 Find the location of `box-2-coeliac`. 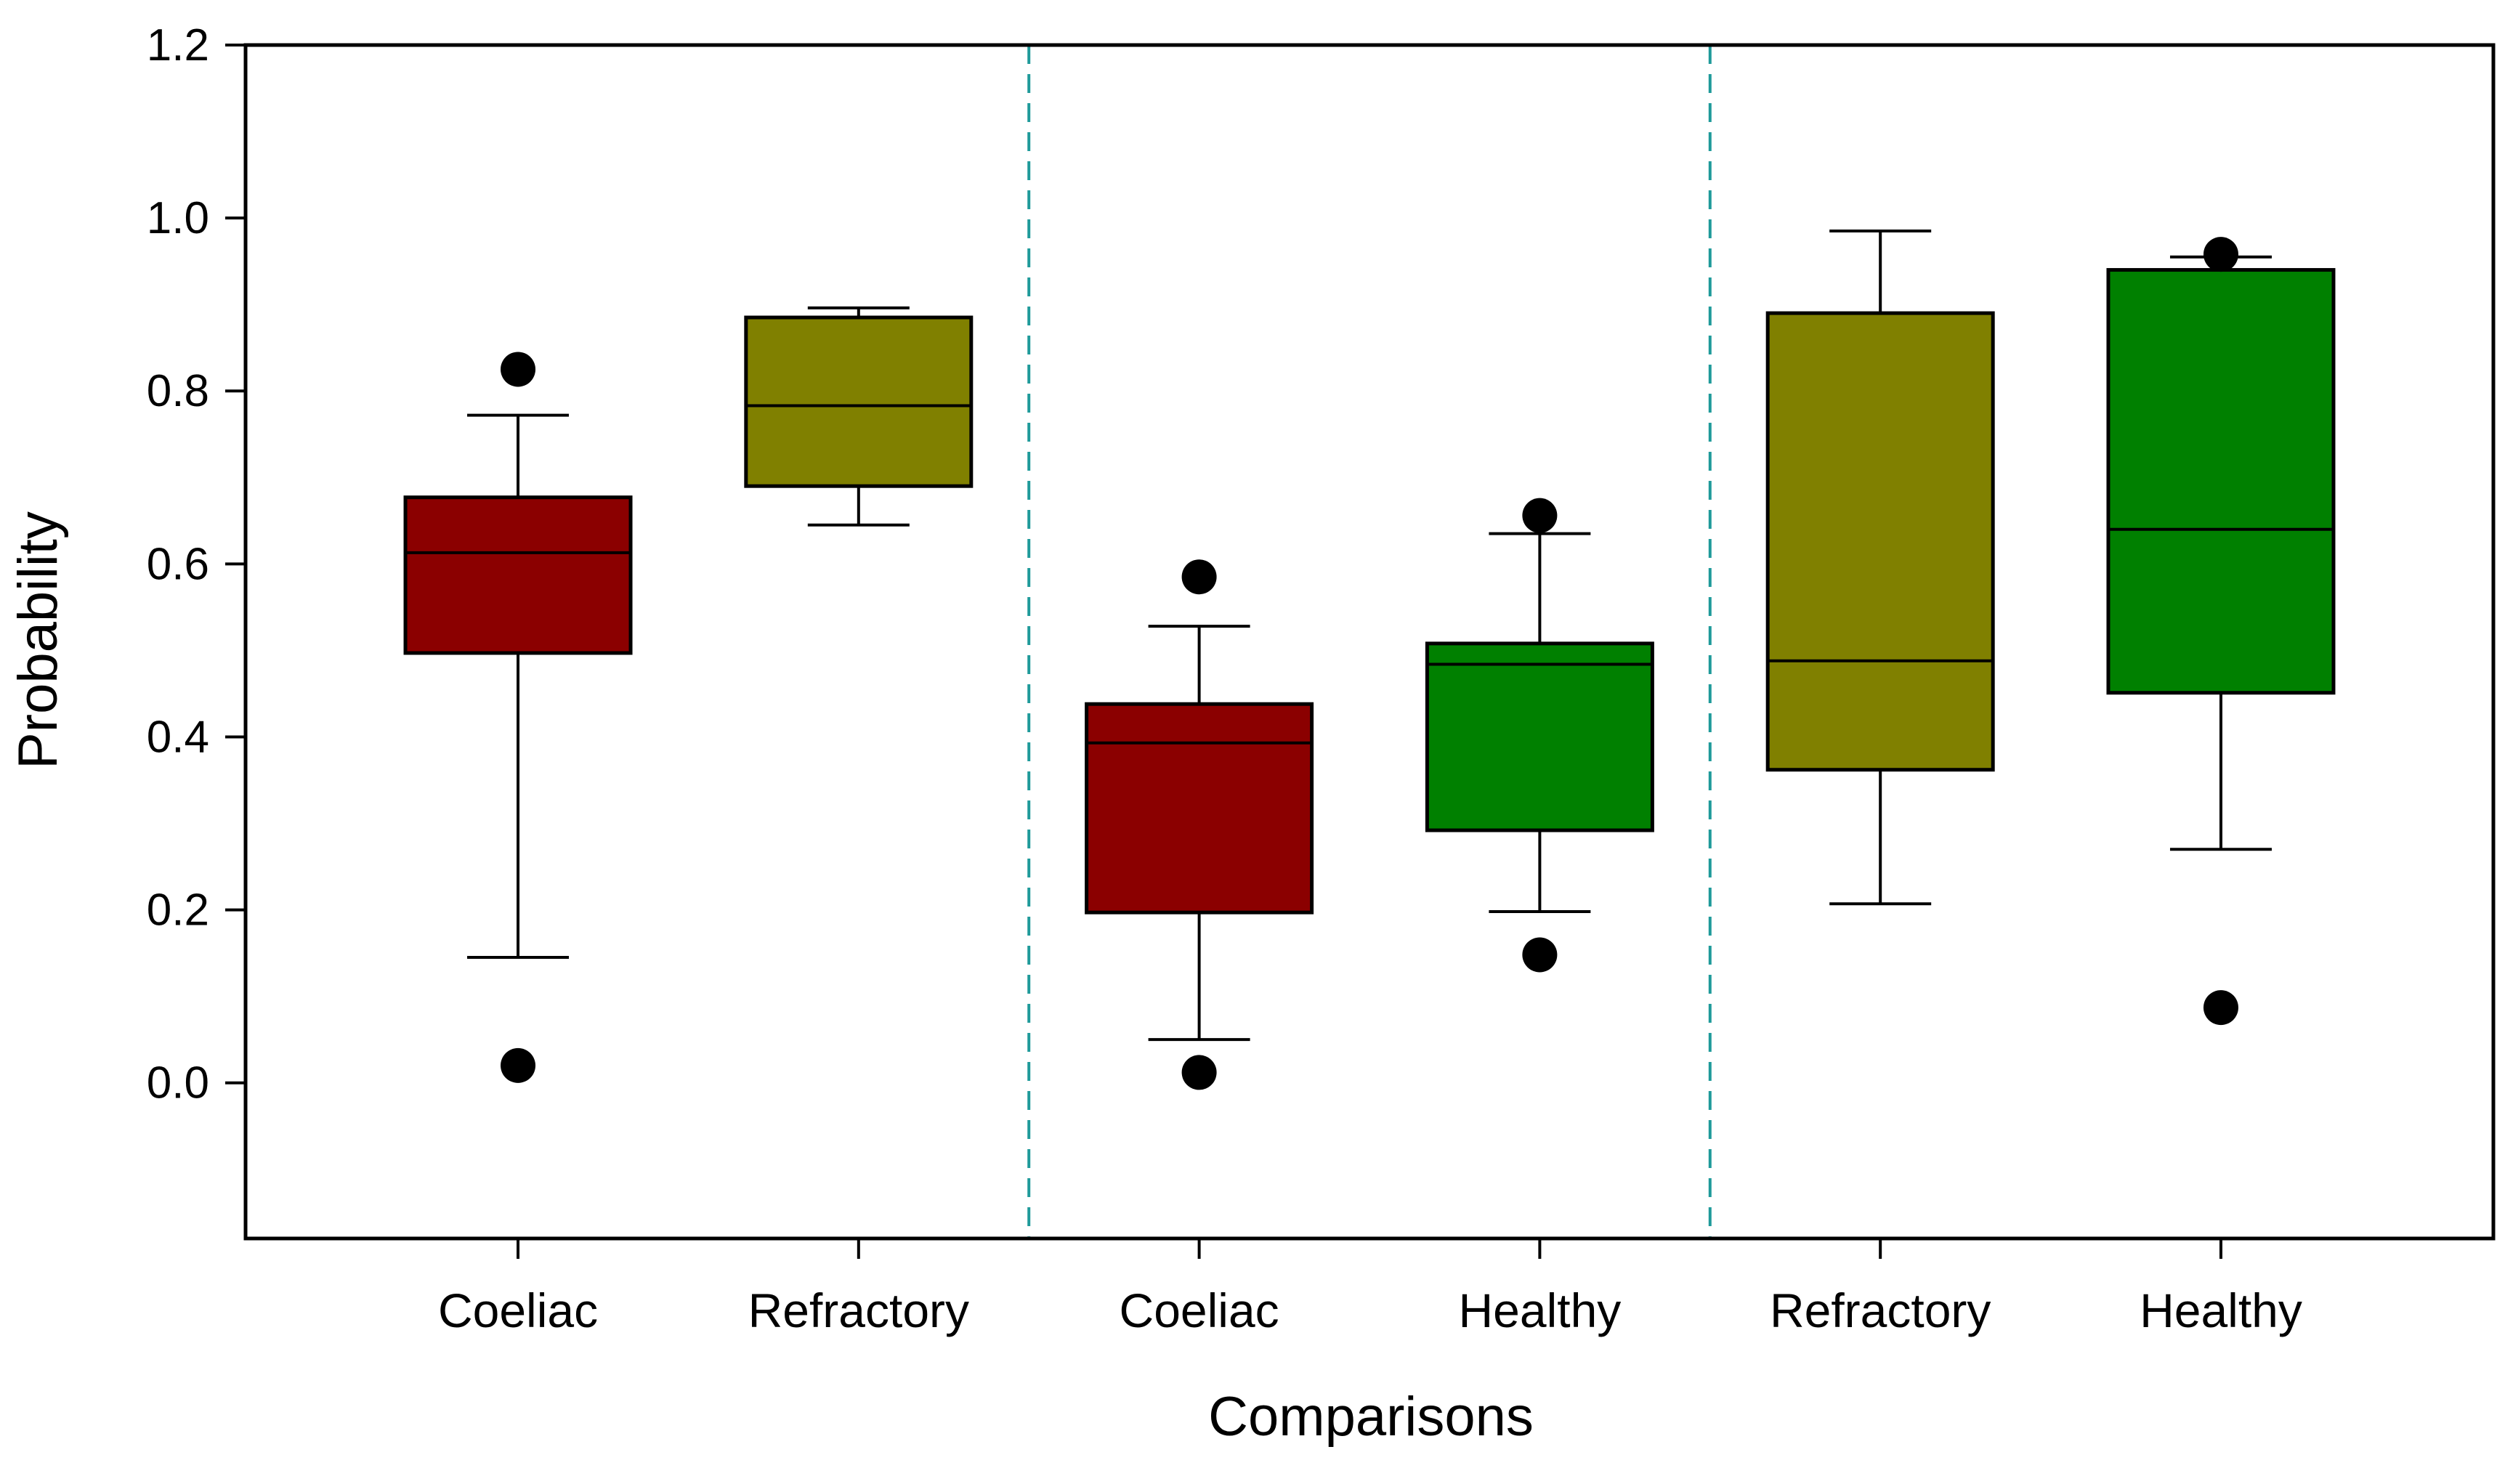

box-2-coeliac is located at coordinates (1199, 825).